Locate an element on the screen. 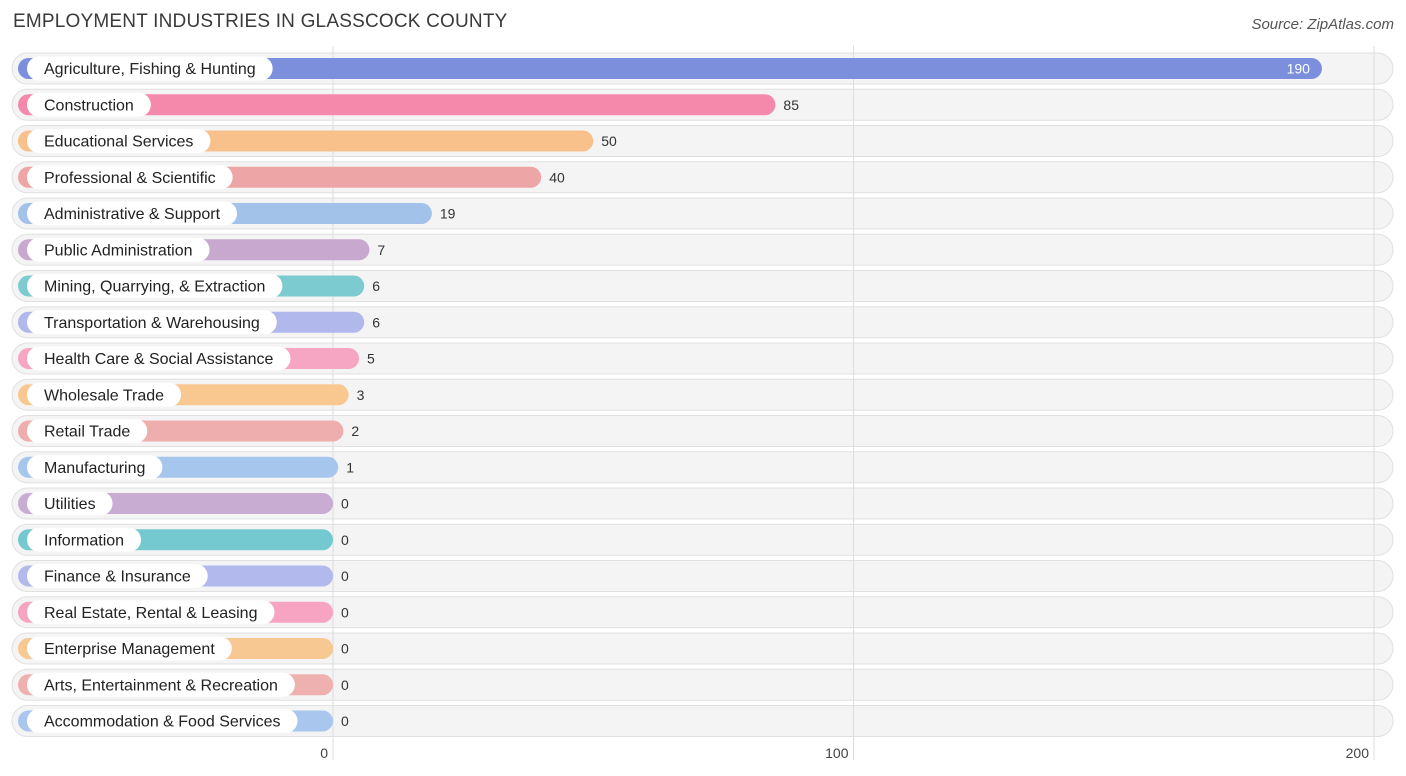 This screenshot has width=1406, height=776. bar-label: Construction is located at coordinates (89, 105).